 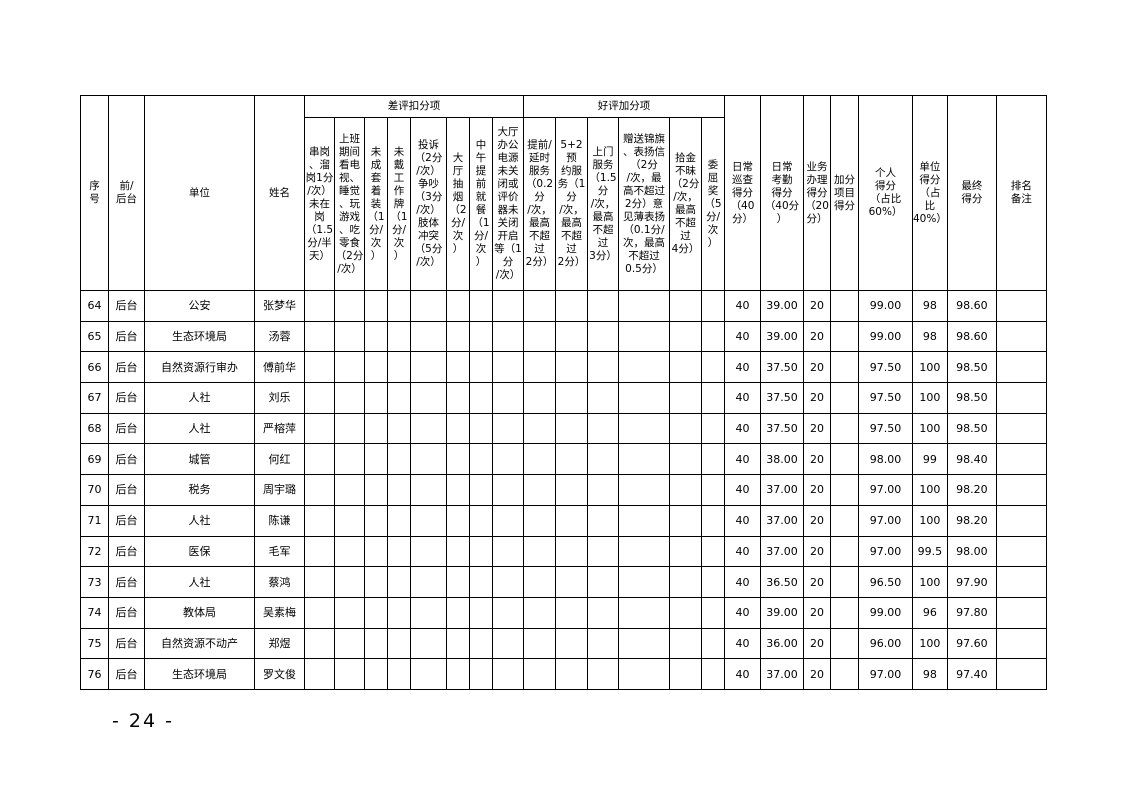 What do you see at coordinates (885, 336) in the screenshot?
I see `cell-personal: 99.00` at bounding box center [885, 336].